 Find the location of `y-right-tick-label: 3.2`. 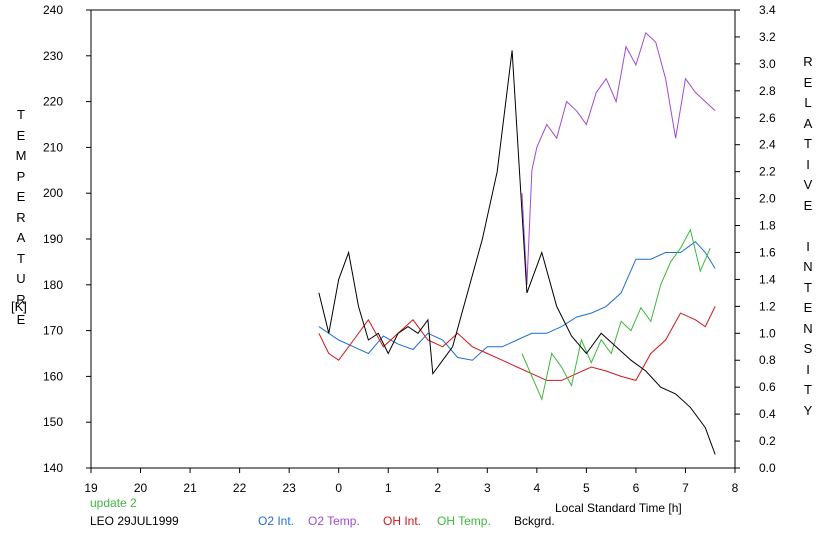

y-right-tick-label: 3.2 is located at coordinates (767, 37).